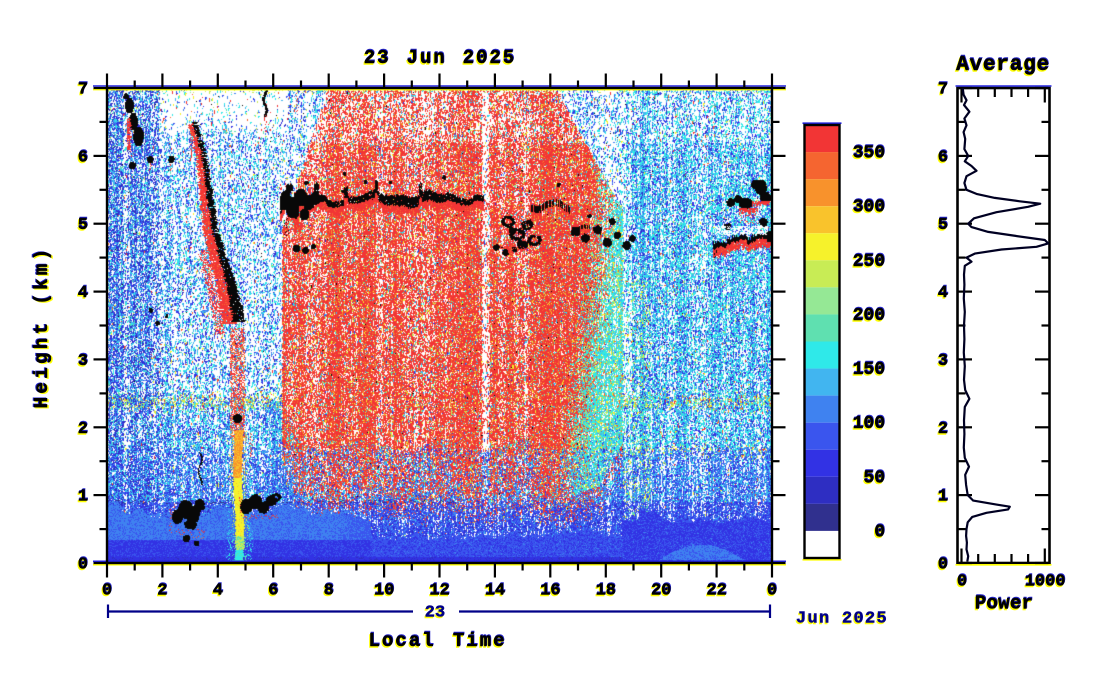 Image resolution: width=1119 pixels, height=699 pixels. What do you see at coordinates (550, 591) in the screenshot?
I see `svg-text: 16` at bounding box center [550, 591].